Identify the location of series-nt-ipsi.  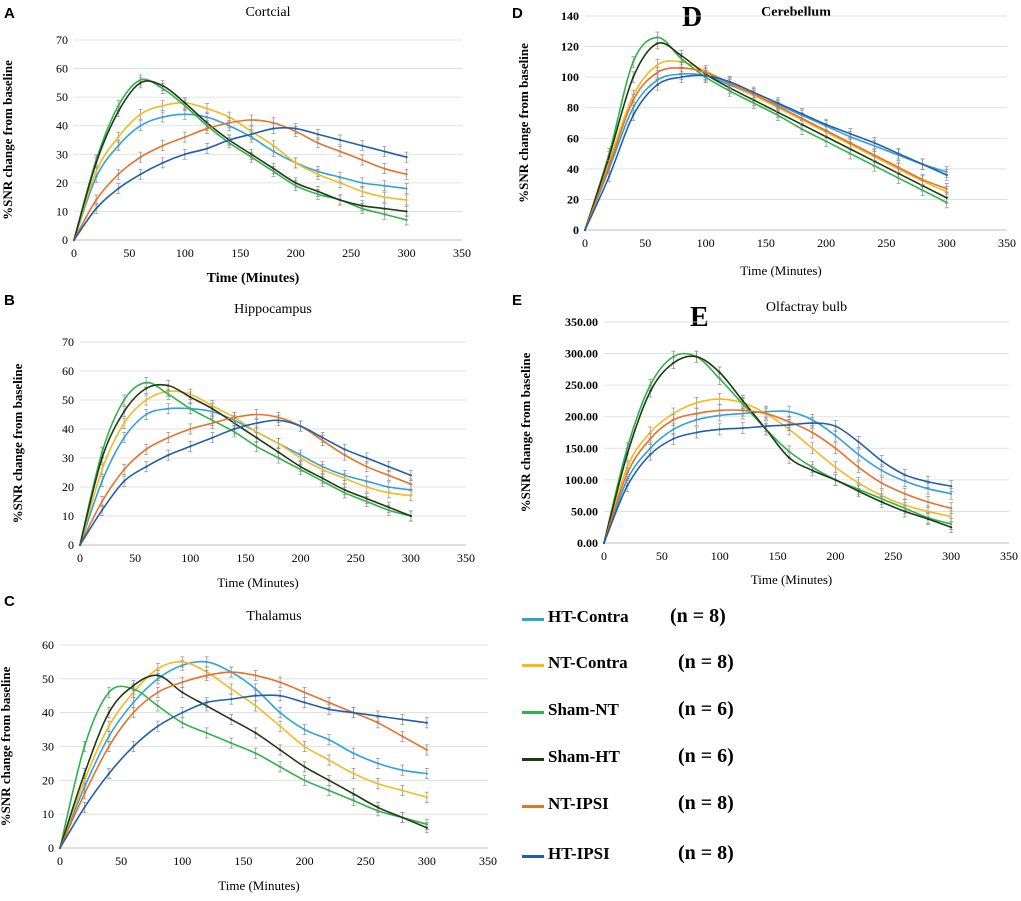
(243, 758).